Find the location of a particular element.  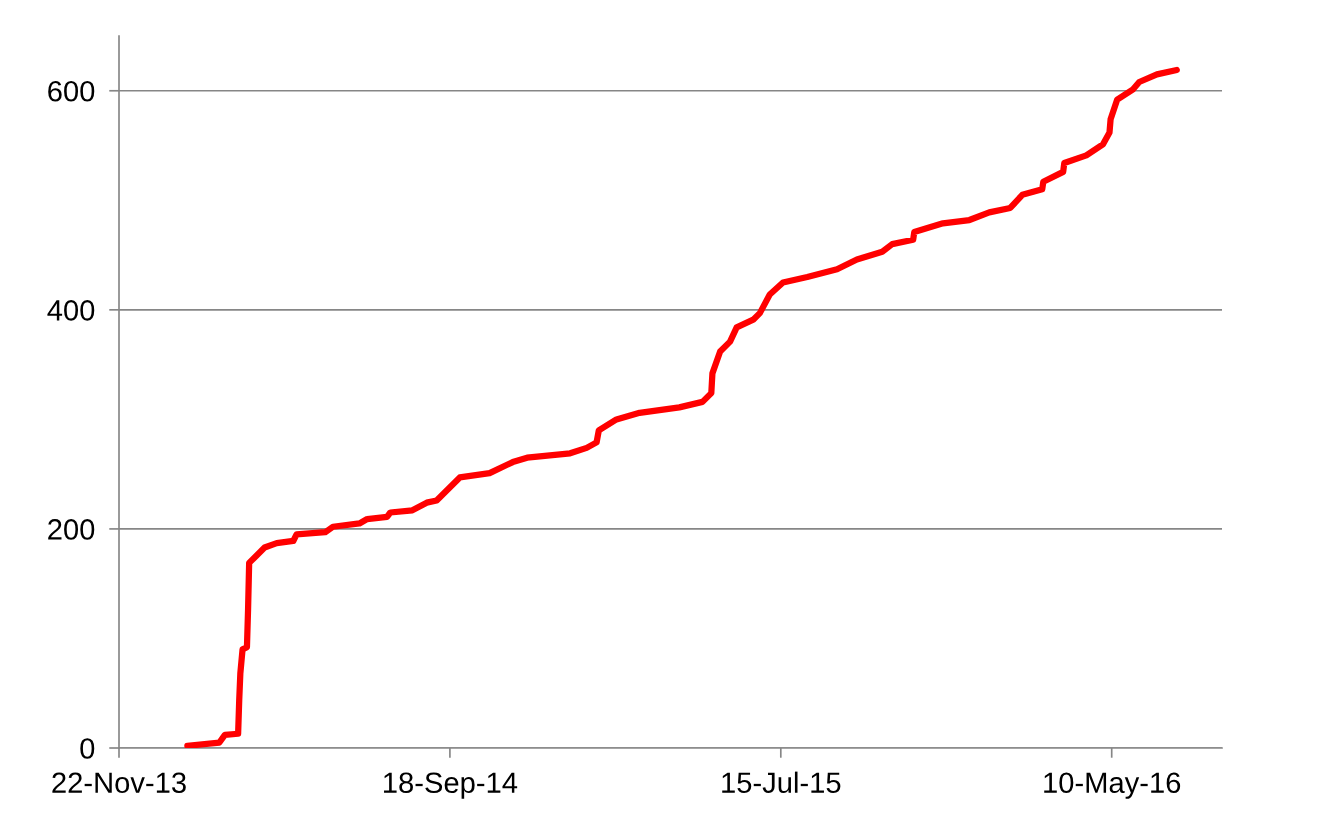

x-tick-label: 15-Jul-15 is located at coordinates (781, 782).